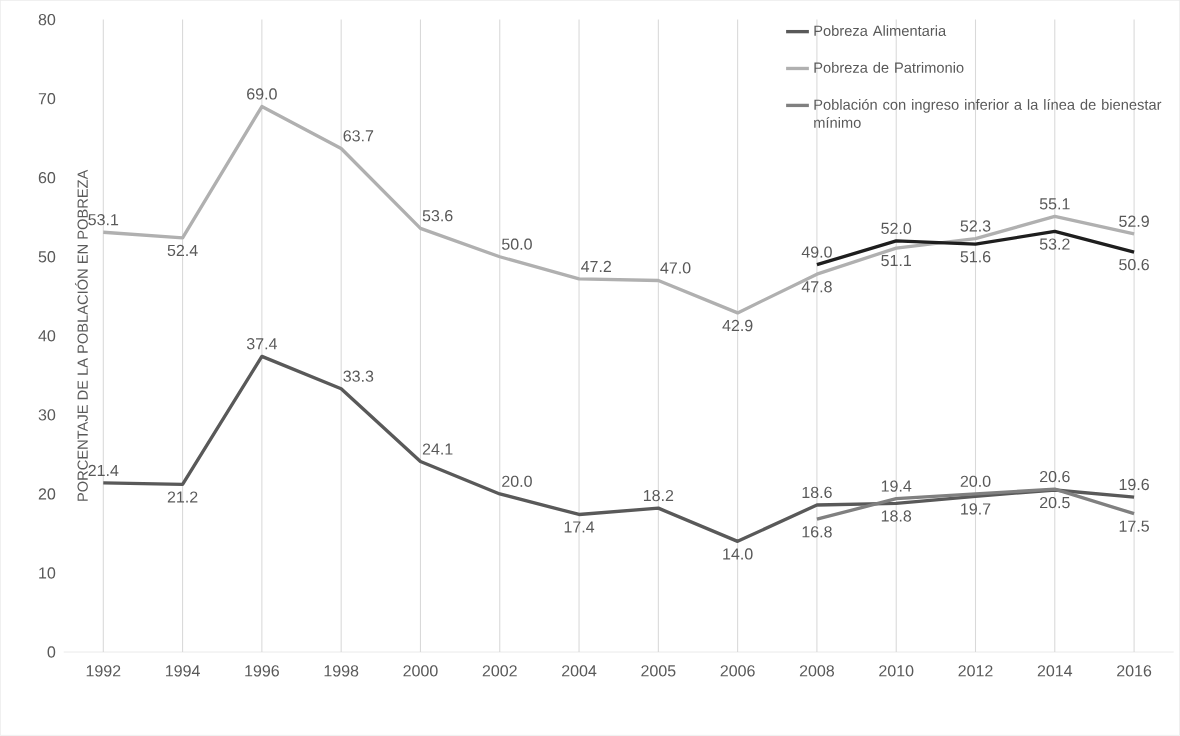 The height and width of the screenshot is (736, 1180). Describe the element at coordinates (1134, 221) in the screenshot. I see `data-label: 52.9` at that location.